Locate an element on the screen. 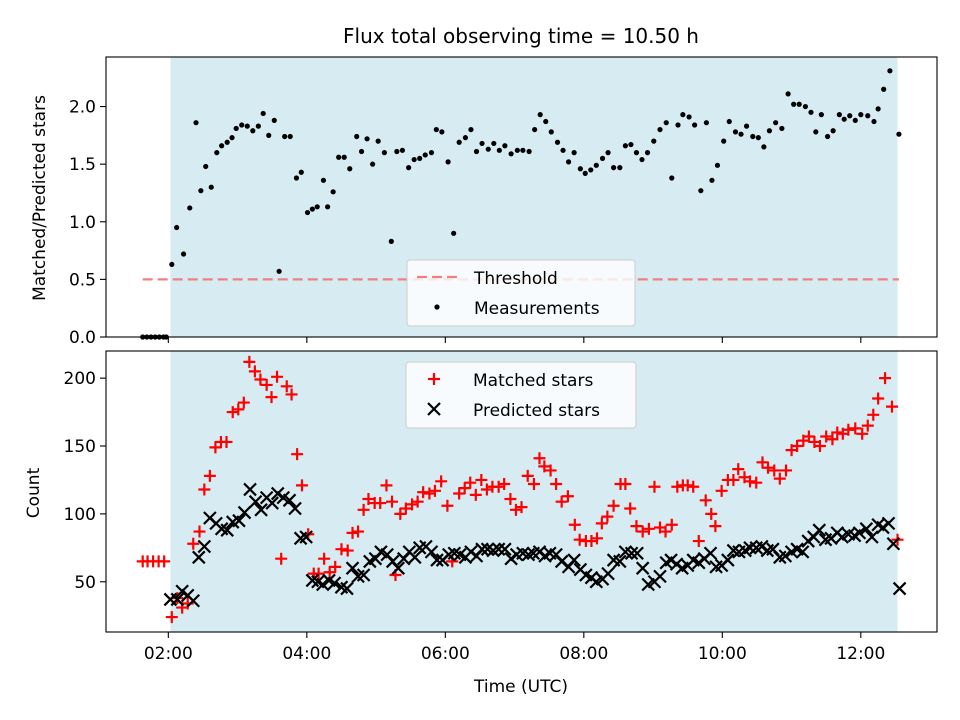  x-axis: 02:00 04:00 06:00 08:00 10:00 12:00 is located at coordinates (514, 648).